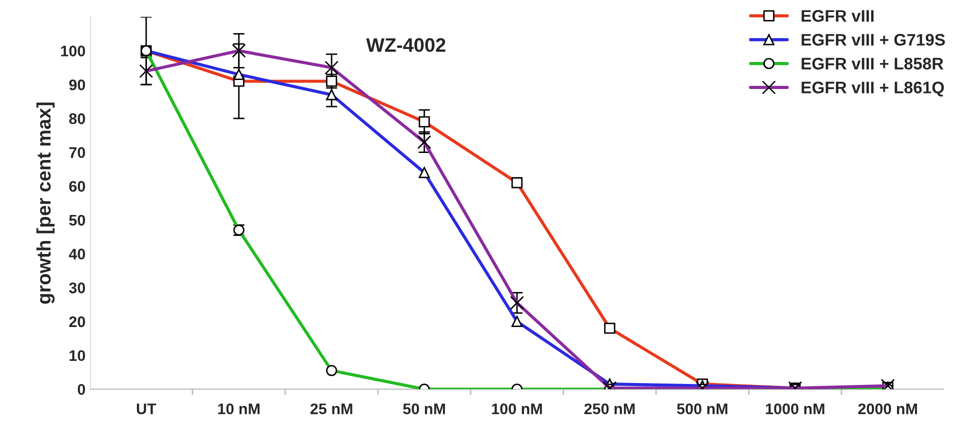  I want to click on y-tick-label: 80, so click(77, 118).